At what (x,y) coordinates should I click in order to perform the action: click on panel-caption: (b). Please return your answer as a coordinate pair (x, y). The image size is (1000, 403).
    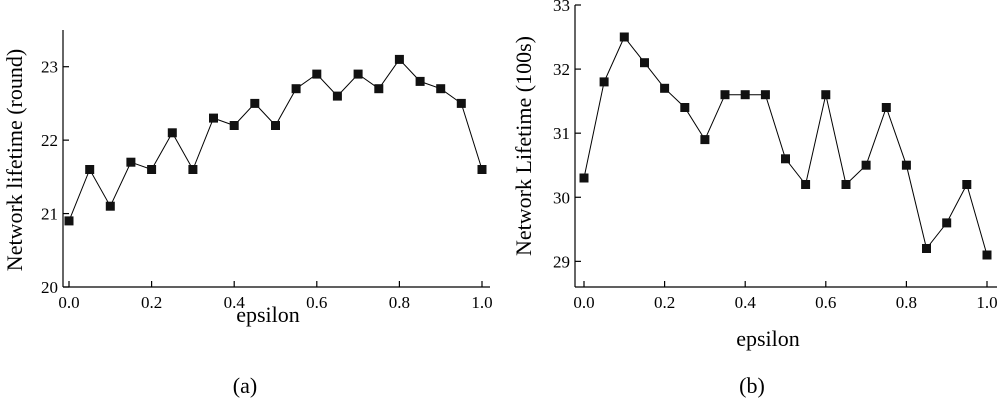
    Looking at the image, I should click on (752, 385).